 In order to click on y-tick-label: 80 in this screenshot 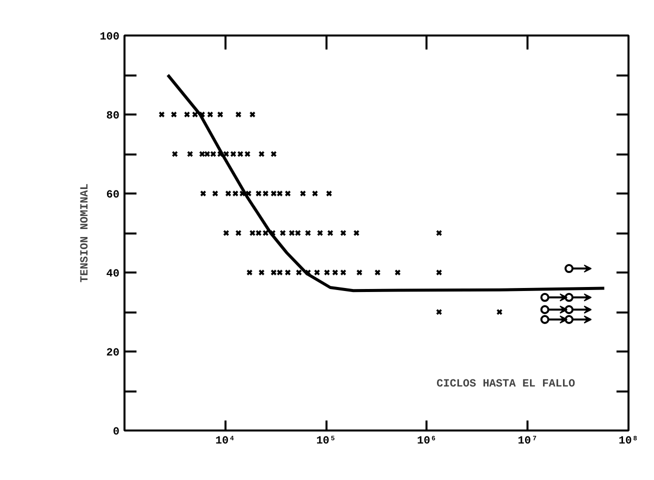, I will do `click(113, 116)`.